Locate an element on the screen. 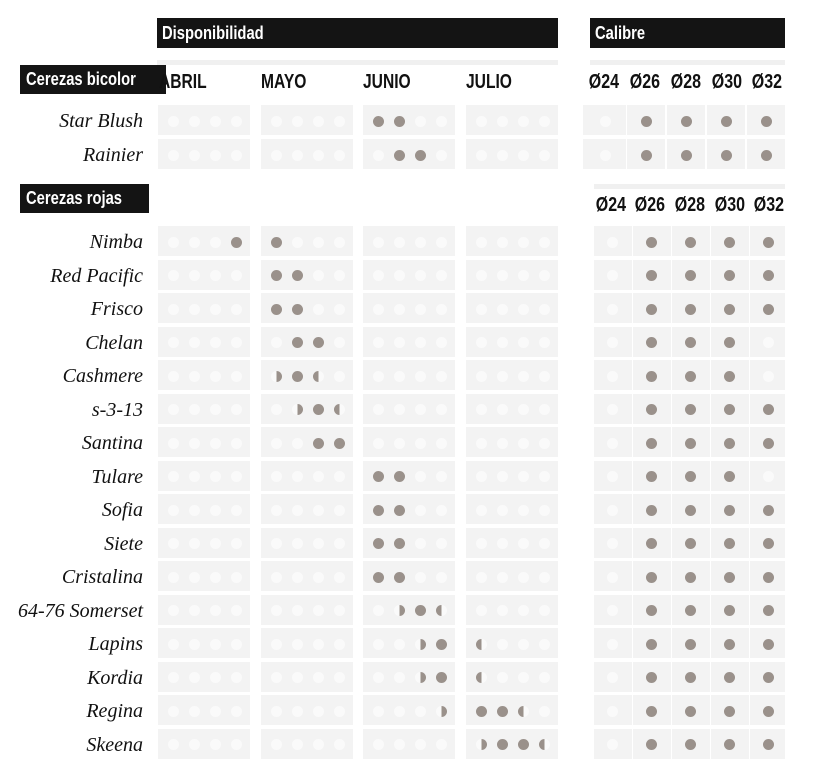 The image size is (814, 778). section-label-red: Cerezas rojas is located at coordinates (85, 198).